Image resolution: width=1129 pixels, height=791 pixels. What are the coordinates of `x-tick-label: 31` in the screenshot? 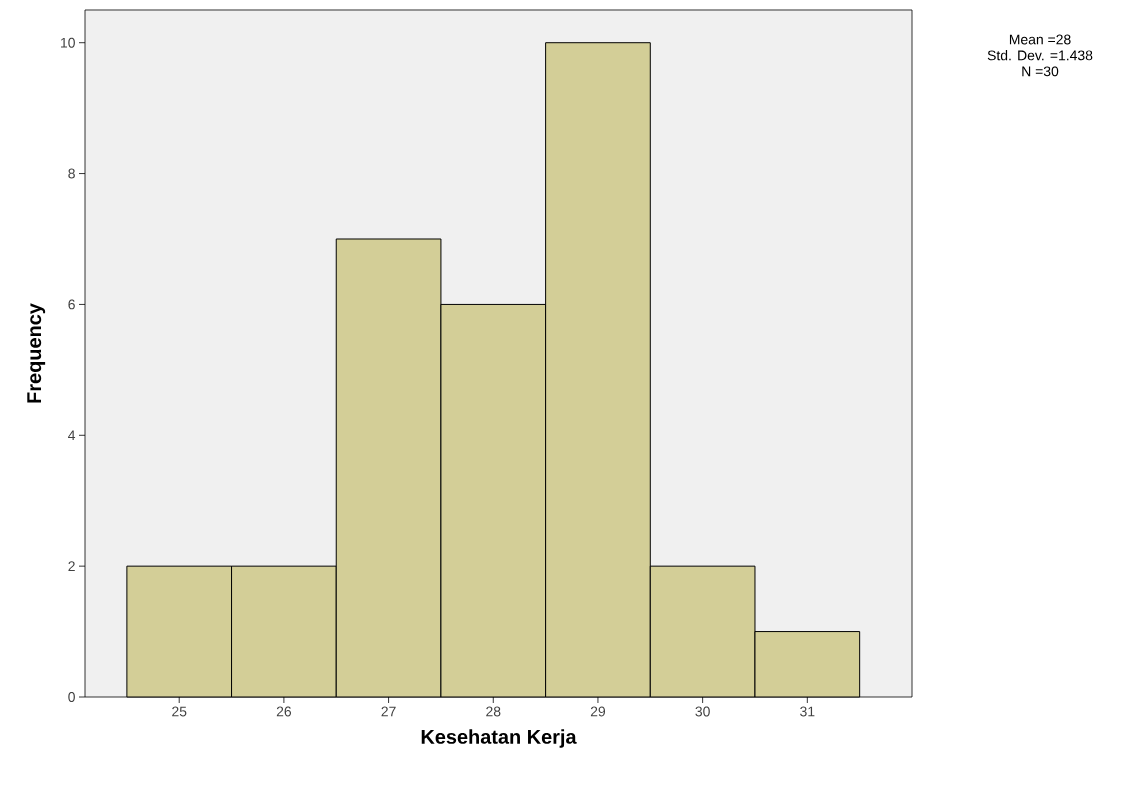 It's located at (807, 711).